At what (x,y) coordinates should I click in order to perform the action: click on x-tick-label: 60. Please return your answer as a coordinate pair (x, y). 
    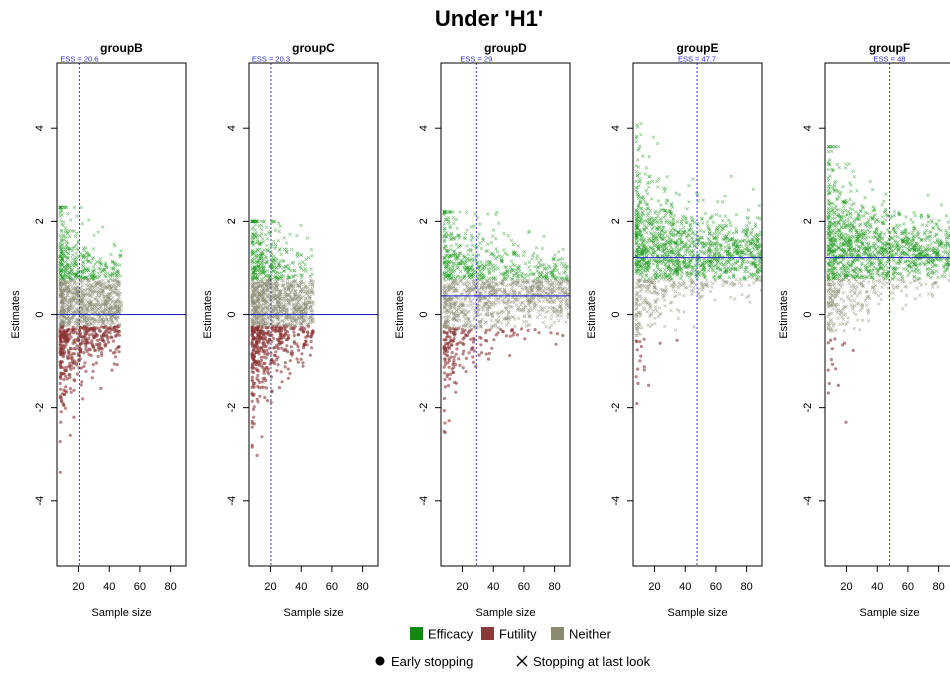
    Looking at the image, I should click on (524, 587).